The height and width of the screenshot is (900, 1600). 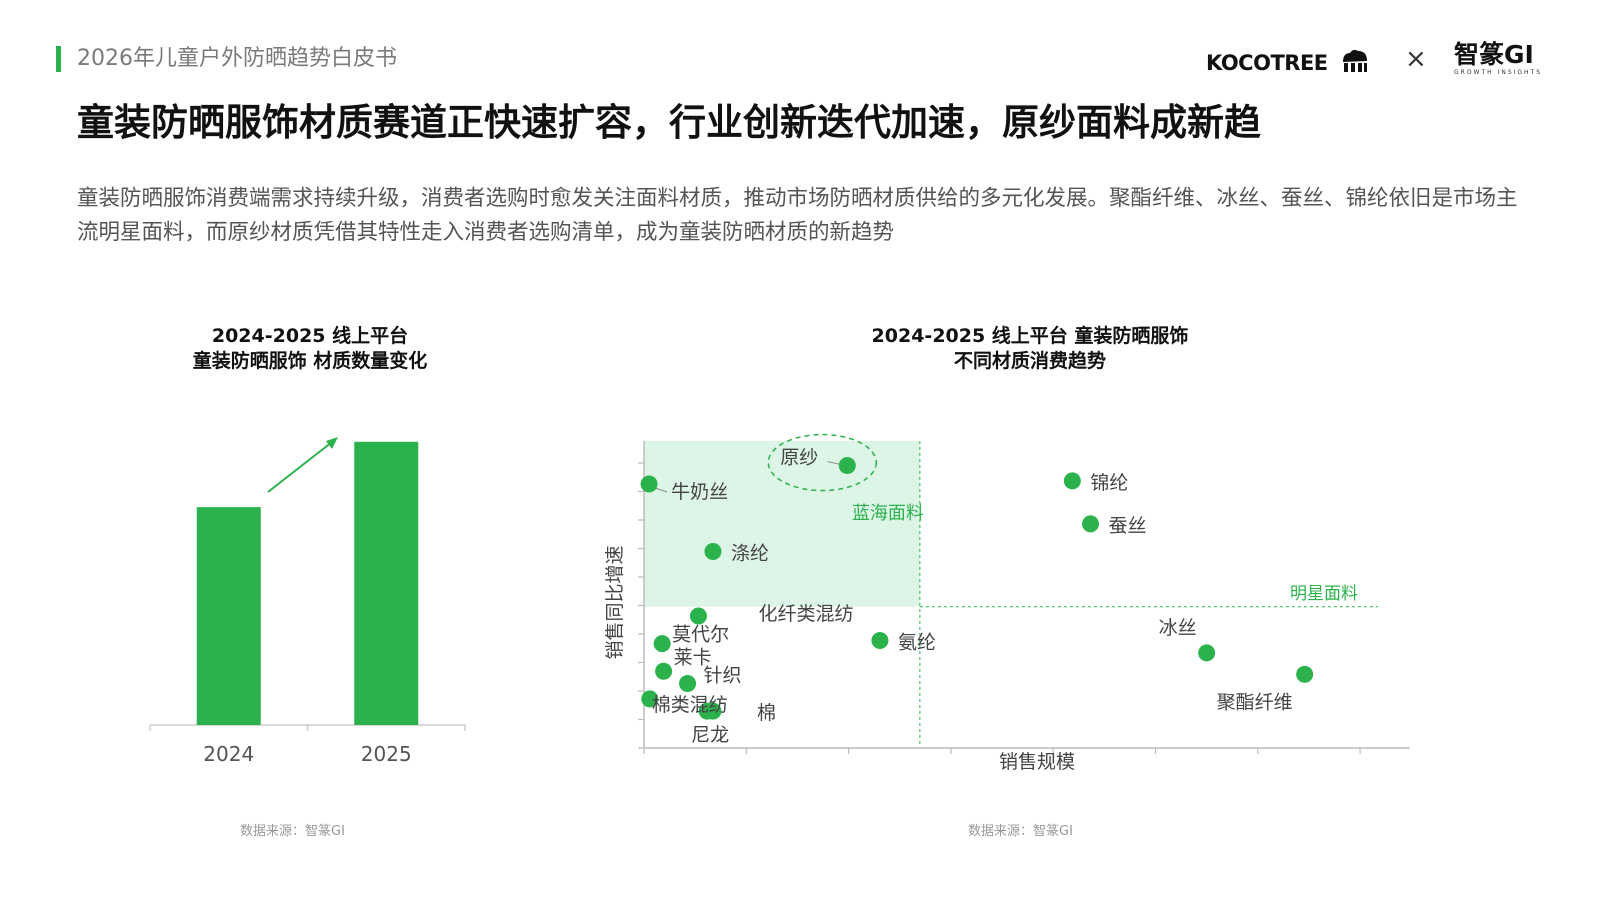 I want to click on point-冰丝, so click(x=1207, y=653).